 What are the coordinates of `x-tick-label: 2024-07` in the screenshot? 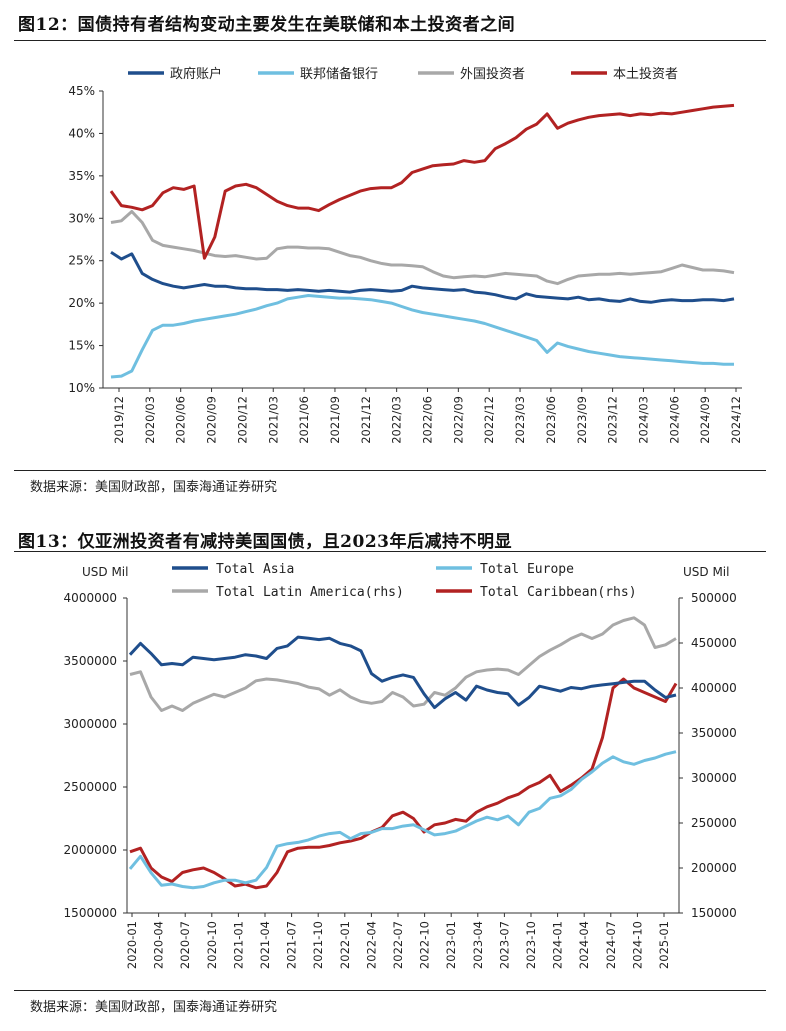 It's located at (611, 945).